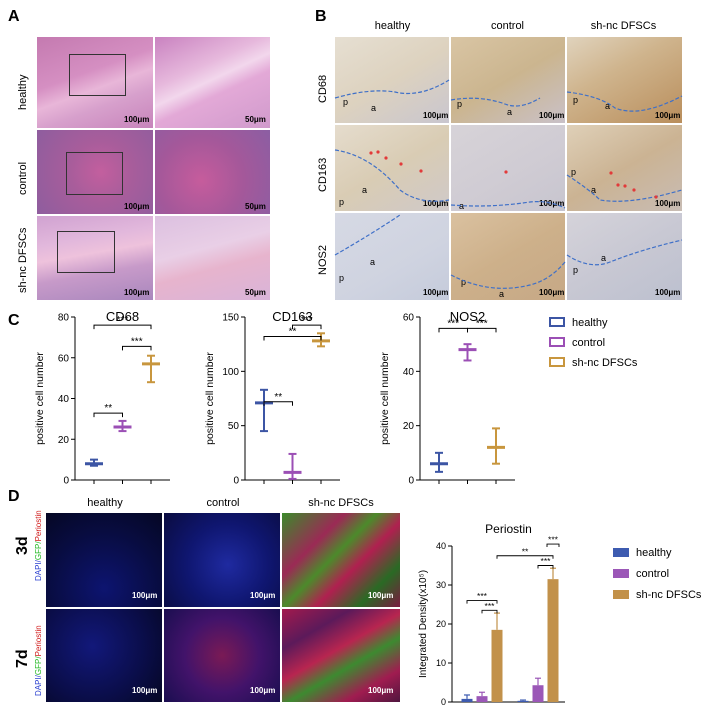 Image resolution: width=713 pixels, height=708 pixels. Describe the element at coordinates (341, 503) in the screenshot. I see `col-label-shnc: sh-nc DFSCs` at that location.